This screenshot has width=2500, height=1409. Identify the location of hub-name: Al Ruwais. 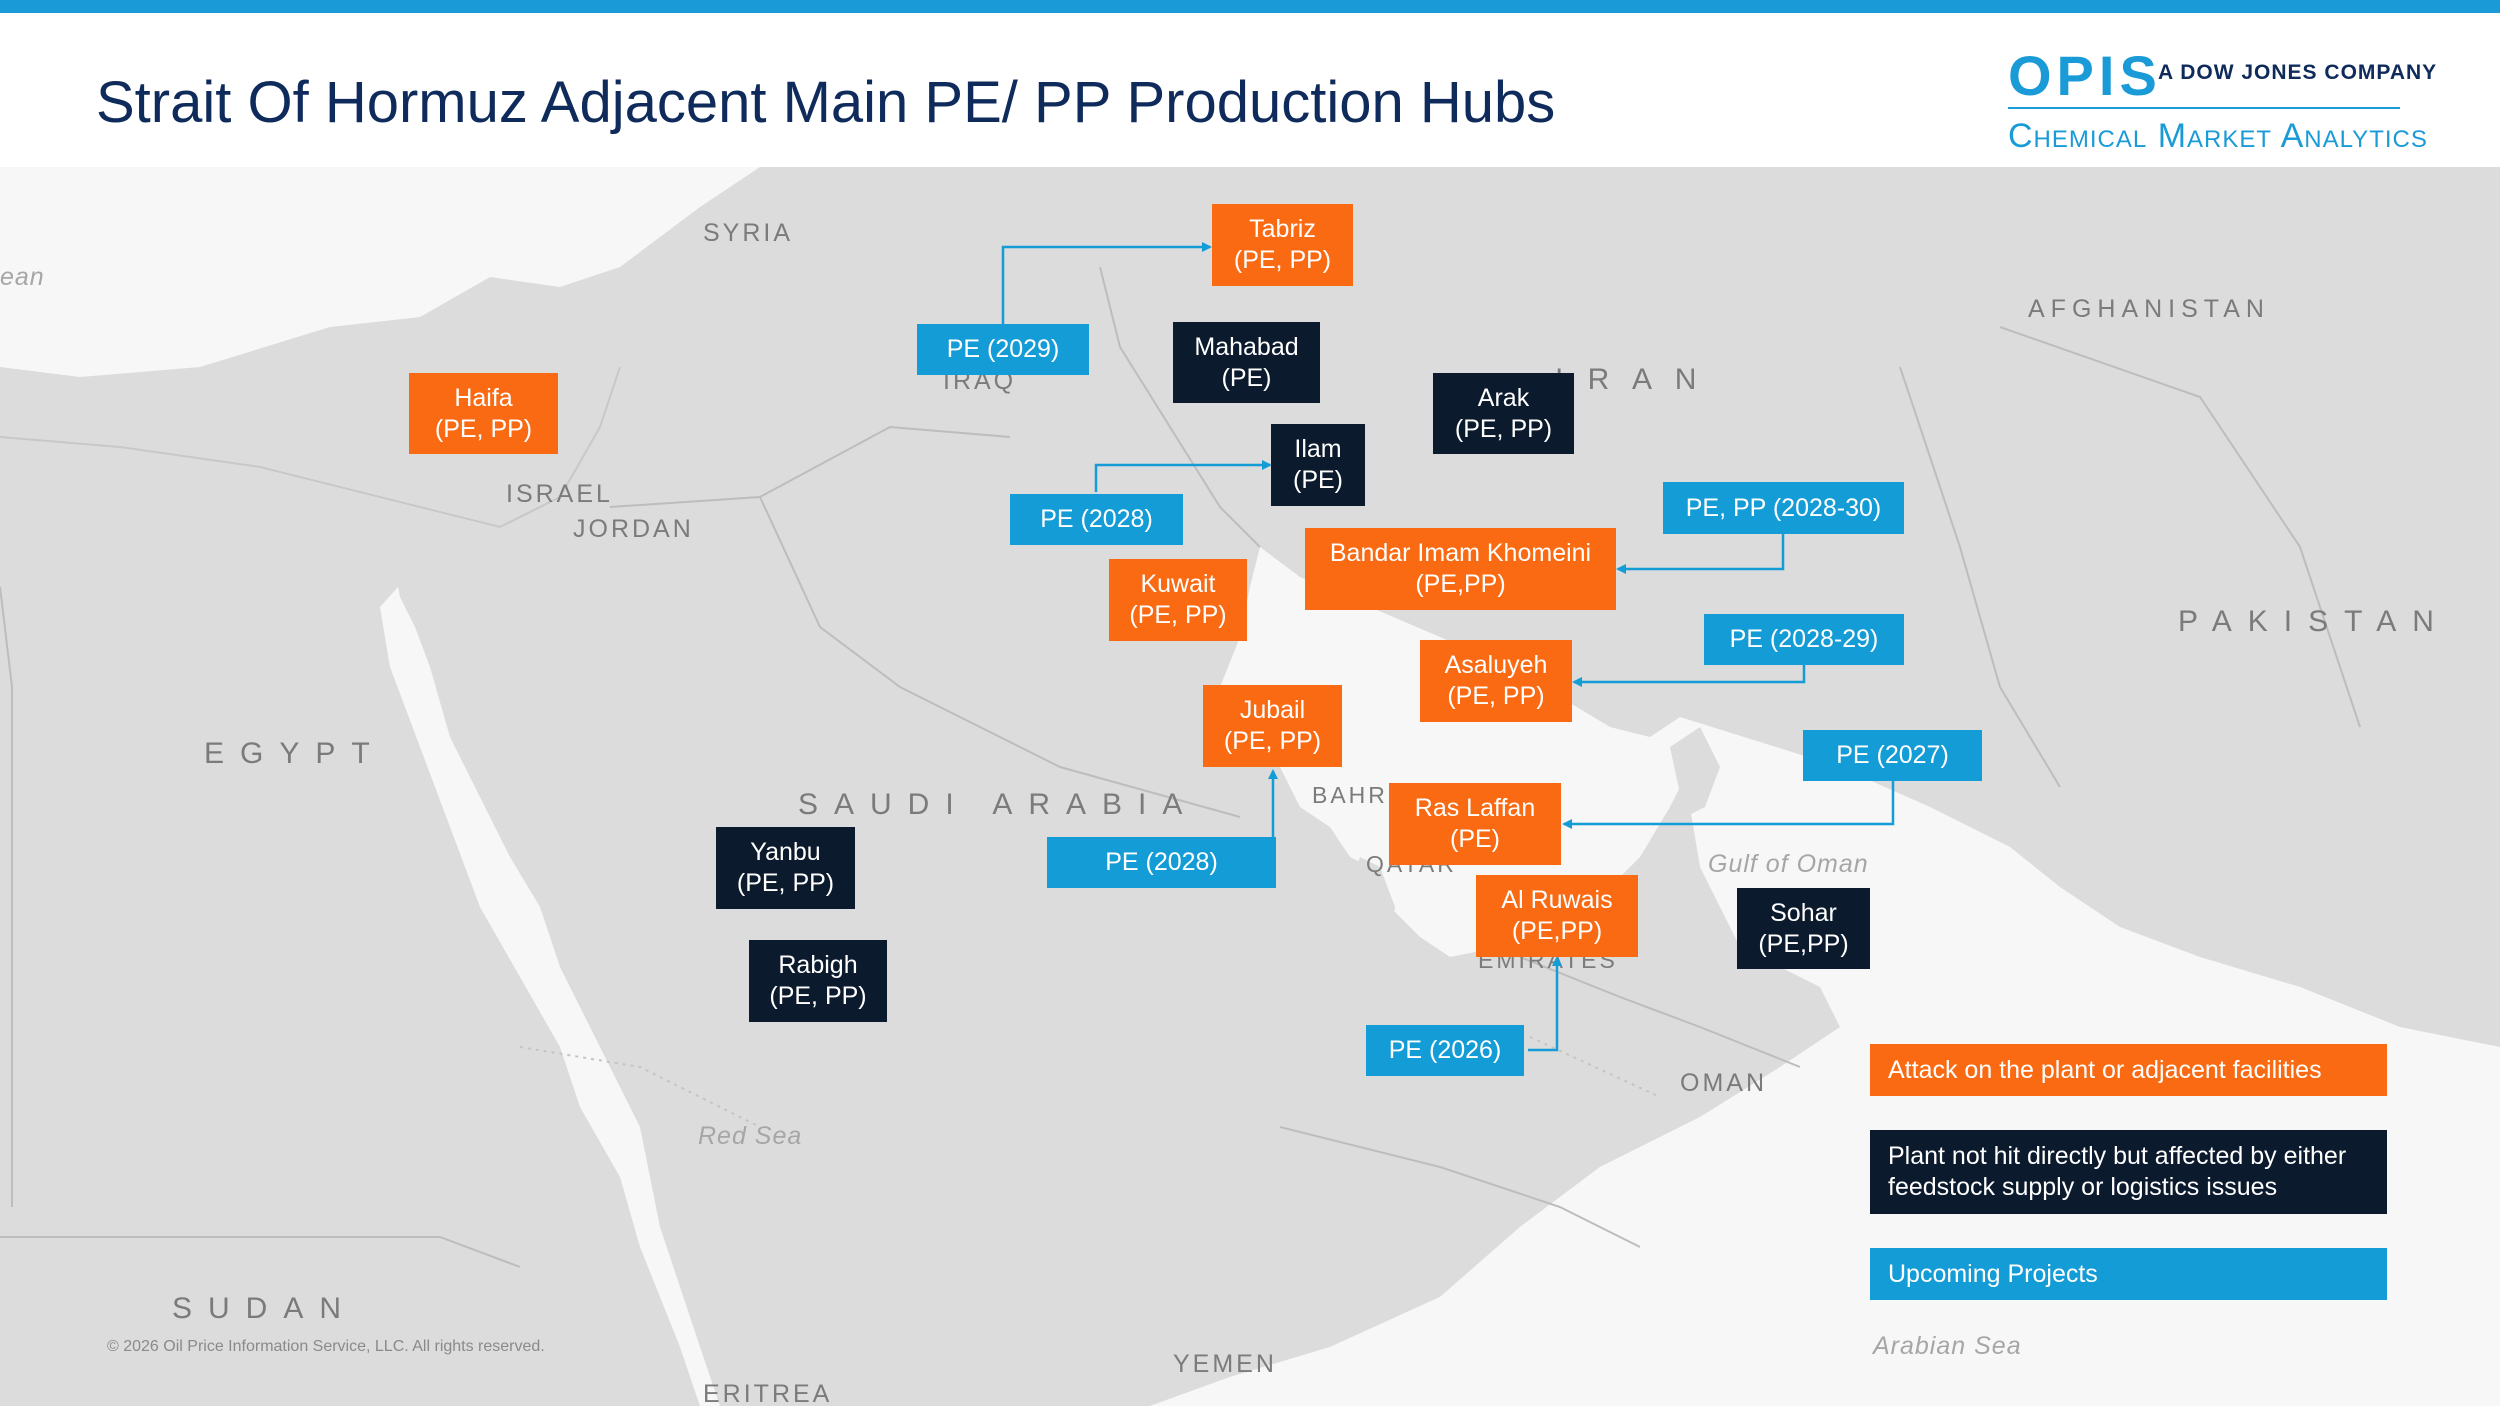
(1557, 900).